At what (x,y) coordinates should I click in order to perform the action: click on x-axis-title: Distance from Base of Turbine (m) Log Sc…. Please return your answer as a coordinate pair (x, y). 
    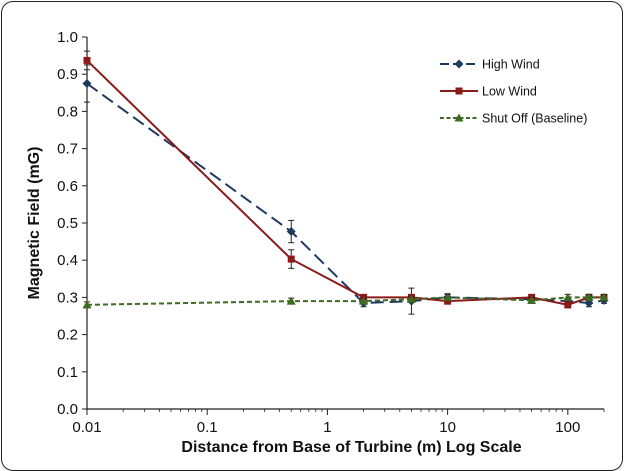
    Looking at the image, I should click on (351, 447).